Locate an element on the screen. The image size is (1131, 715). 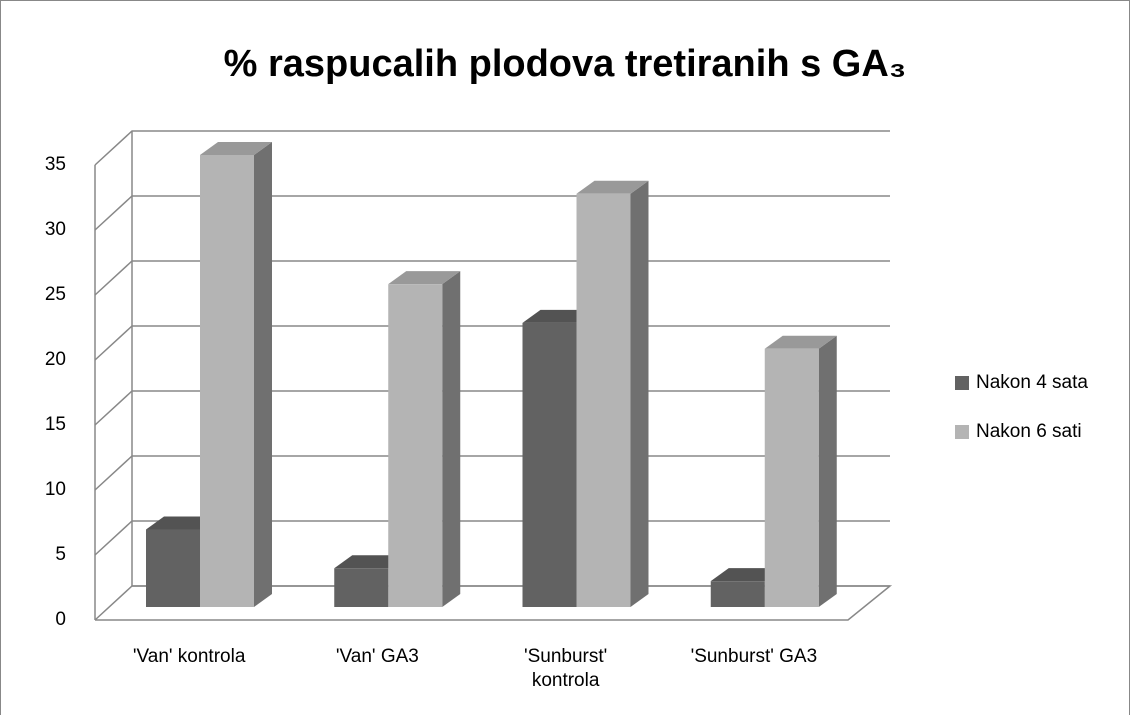
x-tick-label: 'Sunburst' GA3 is located at coordinates (754, 656).